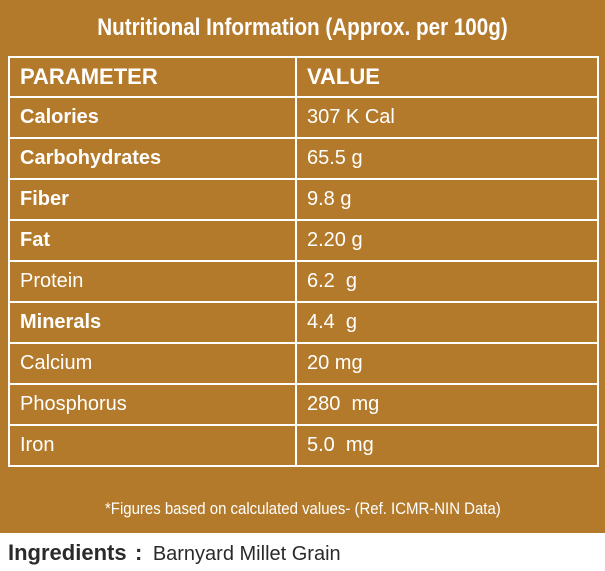 The height and width of the screenshot is (571, 605). Describe the element at coordinates (152, 240) in the screenshot. I see `parameter-cell: Fat` at that location.